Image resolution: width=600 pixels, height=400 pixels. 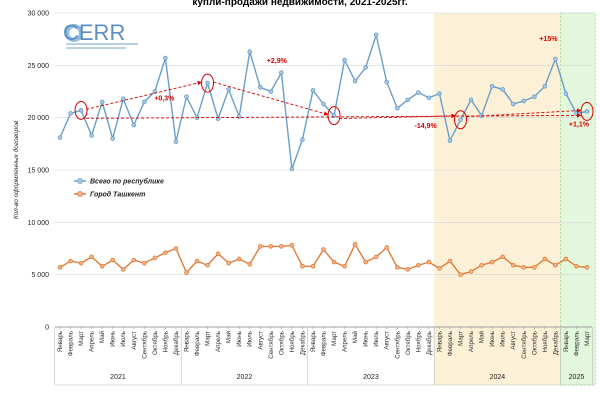 I want to click on legend-label-tashkent: Город Ташкент, so click(x=117, y=195).